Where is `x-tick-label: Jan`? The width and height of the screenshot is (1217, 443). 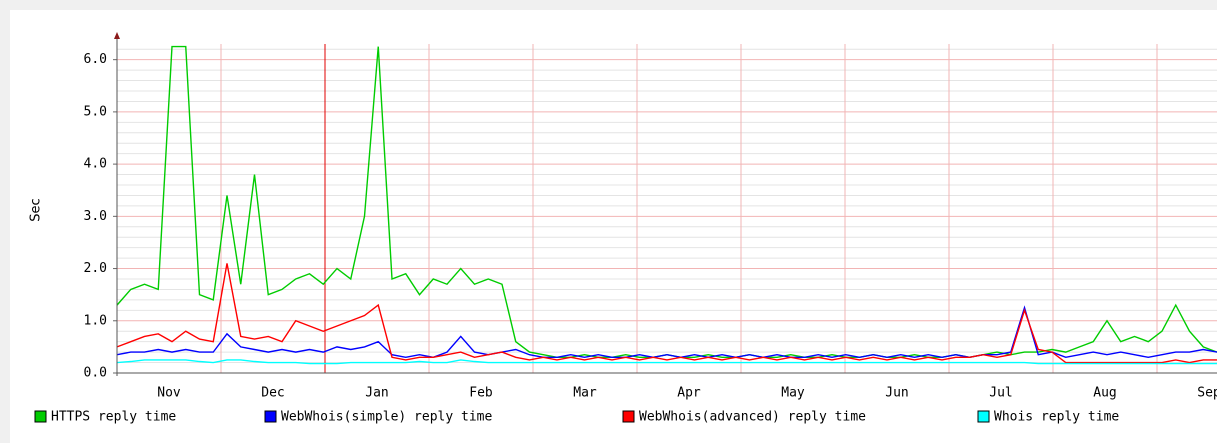
x-tick-label: Jan is located at coordinates (376, 393).